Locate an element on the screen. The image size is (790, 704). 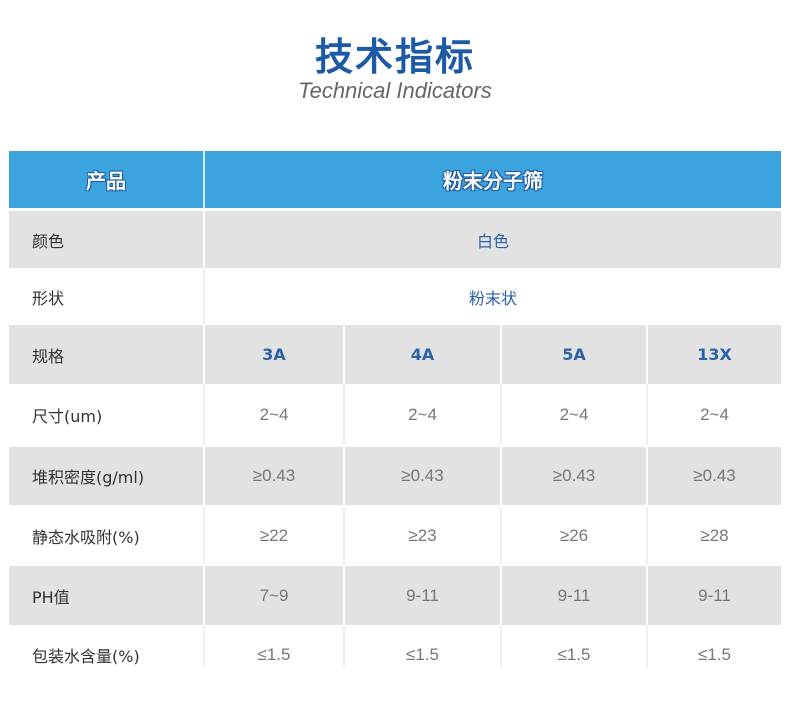
table-row: 包装水含量(%) ≤1.5 ≤1.5 ≤1.5 ≤1.5 is located at coordinates (395, 646).